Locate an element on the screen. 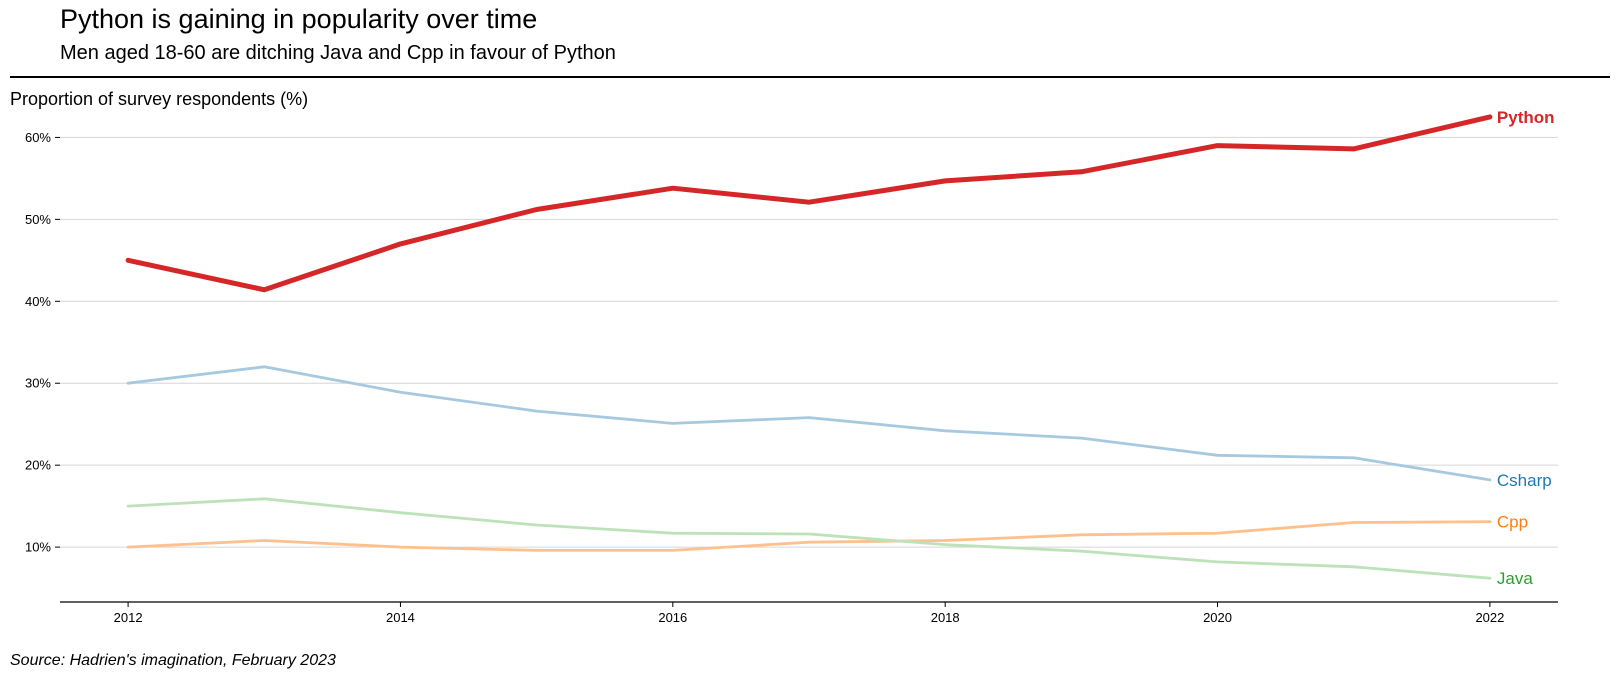 Image resolution: width=1620 pixels, height=680 pixels. x-tick-label: 2022 is located at coordinates (1489, 617).